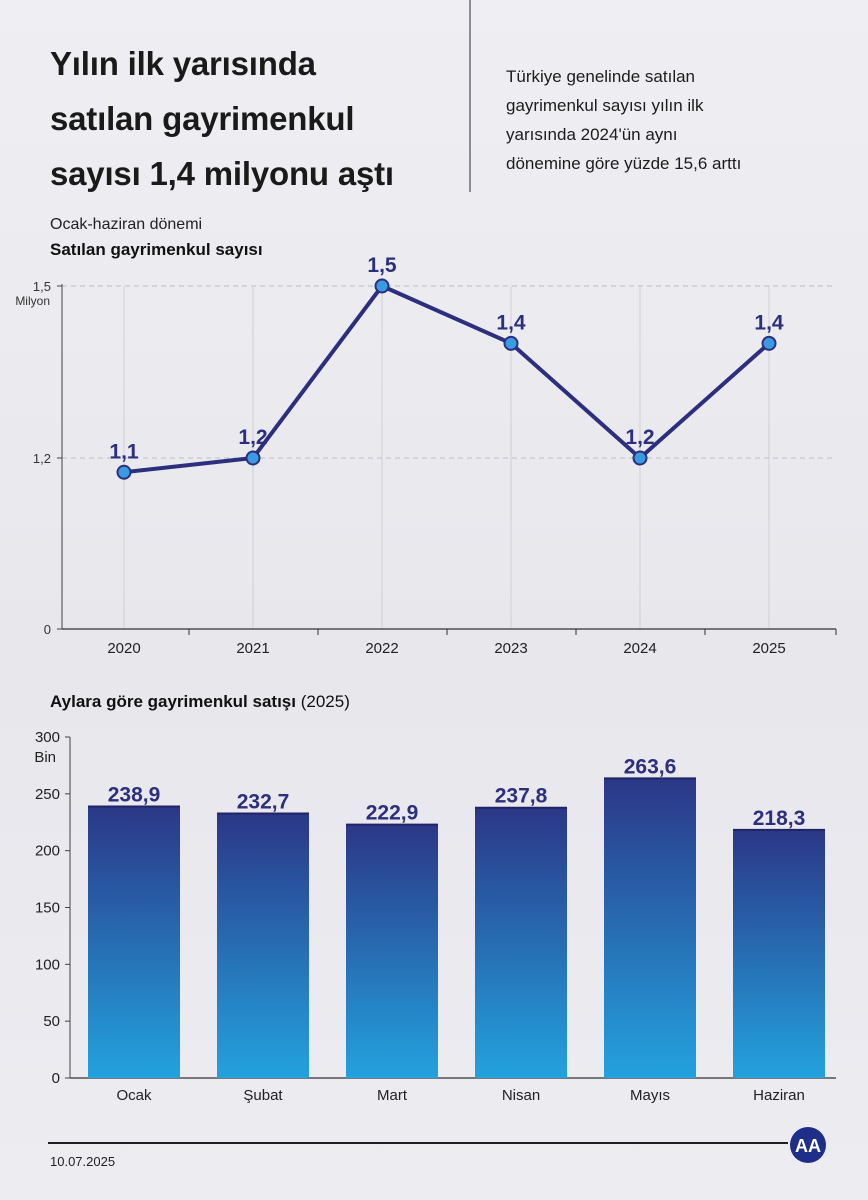  What do you see at coordinates (45, 757) in the screenshot?
I see `bar-chart-unit-label: Bin` at bounding box center [45, 757].